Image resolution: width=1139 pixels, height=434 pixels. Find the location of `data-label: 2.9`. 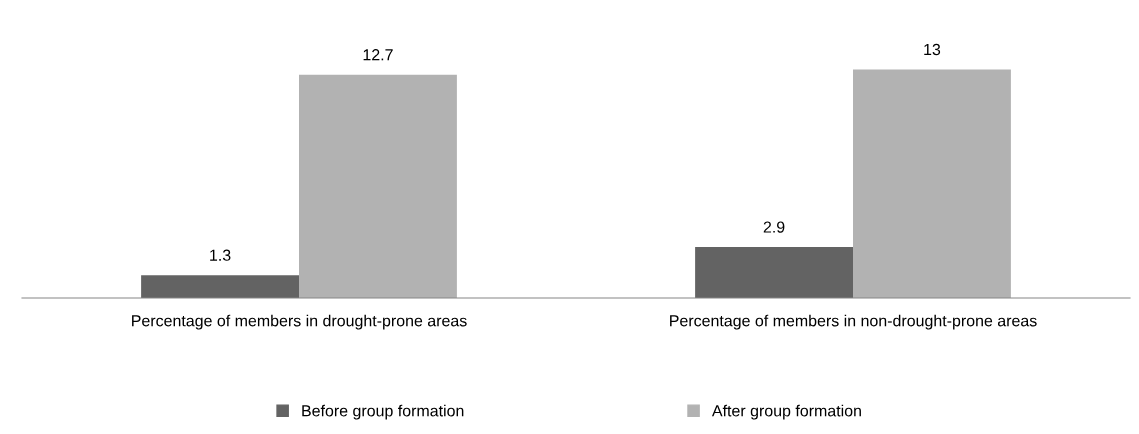

data-label: 2.9 is located at coordinates (774, 227).